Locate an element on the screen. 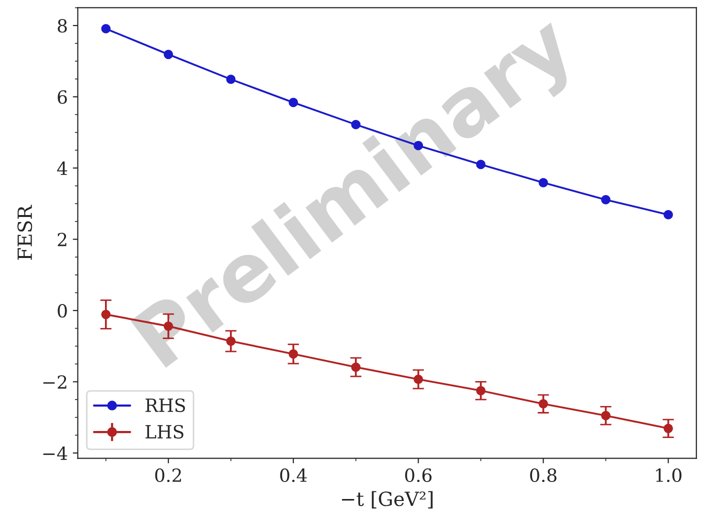  x-tick-label: 0.2 is located at coordinates (168, 475).